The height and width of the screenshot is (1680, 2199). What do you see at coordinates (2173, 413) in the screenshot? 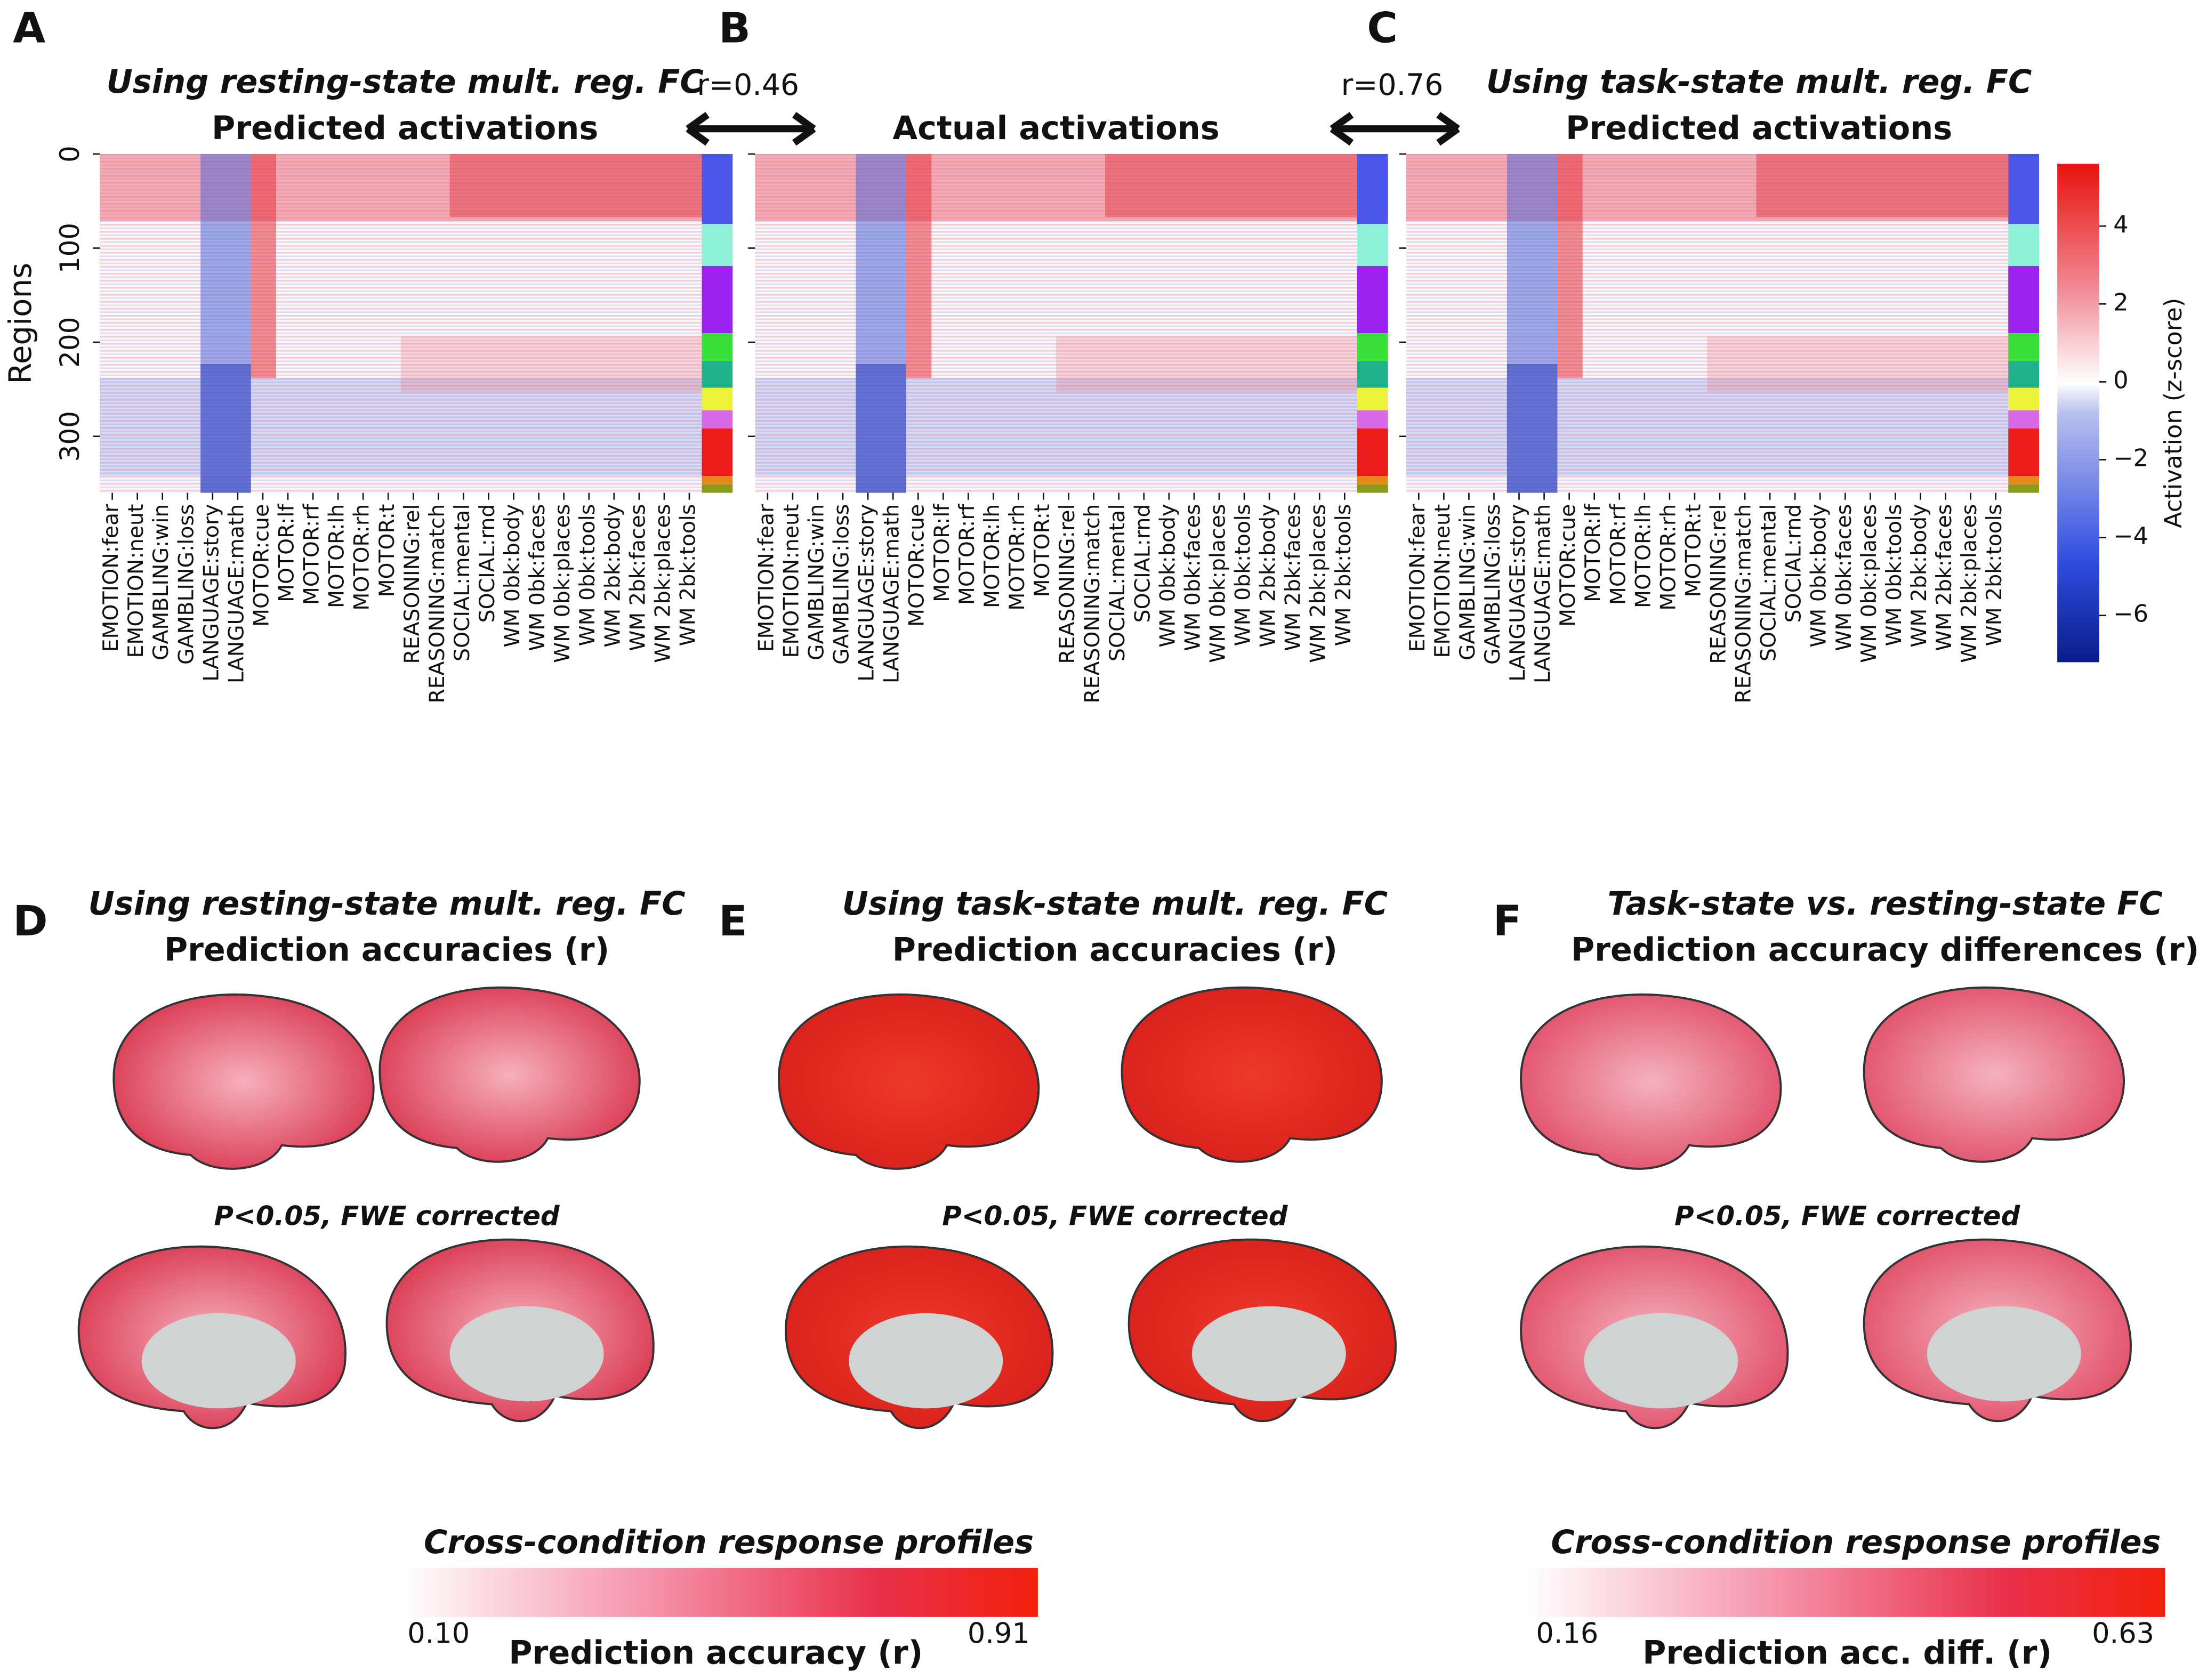
I see `colorbar-label: Activation (z-score)` at bounding box center [2173, 413].